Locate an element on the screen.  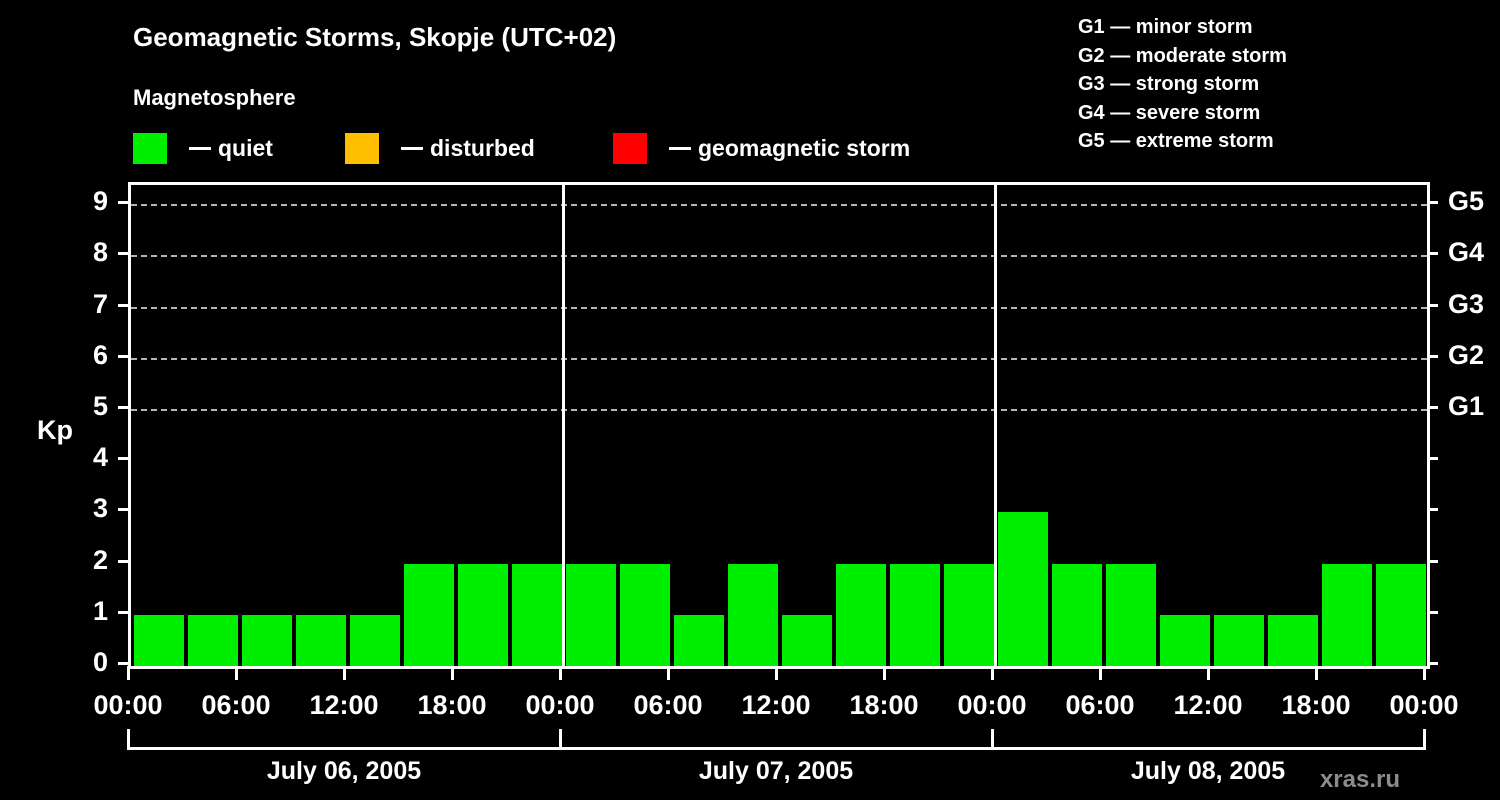
y-tick-label-2: 2 is located at coordinates (100, 559).